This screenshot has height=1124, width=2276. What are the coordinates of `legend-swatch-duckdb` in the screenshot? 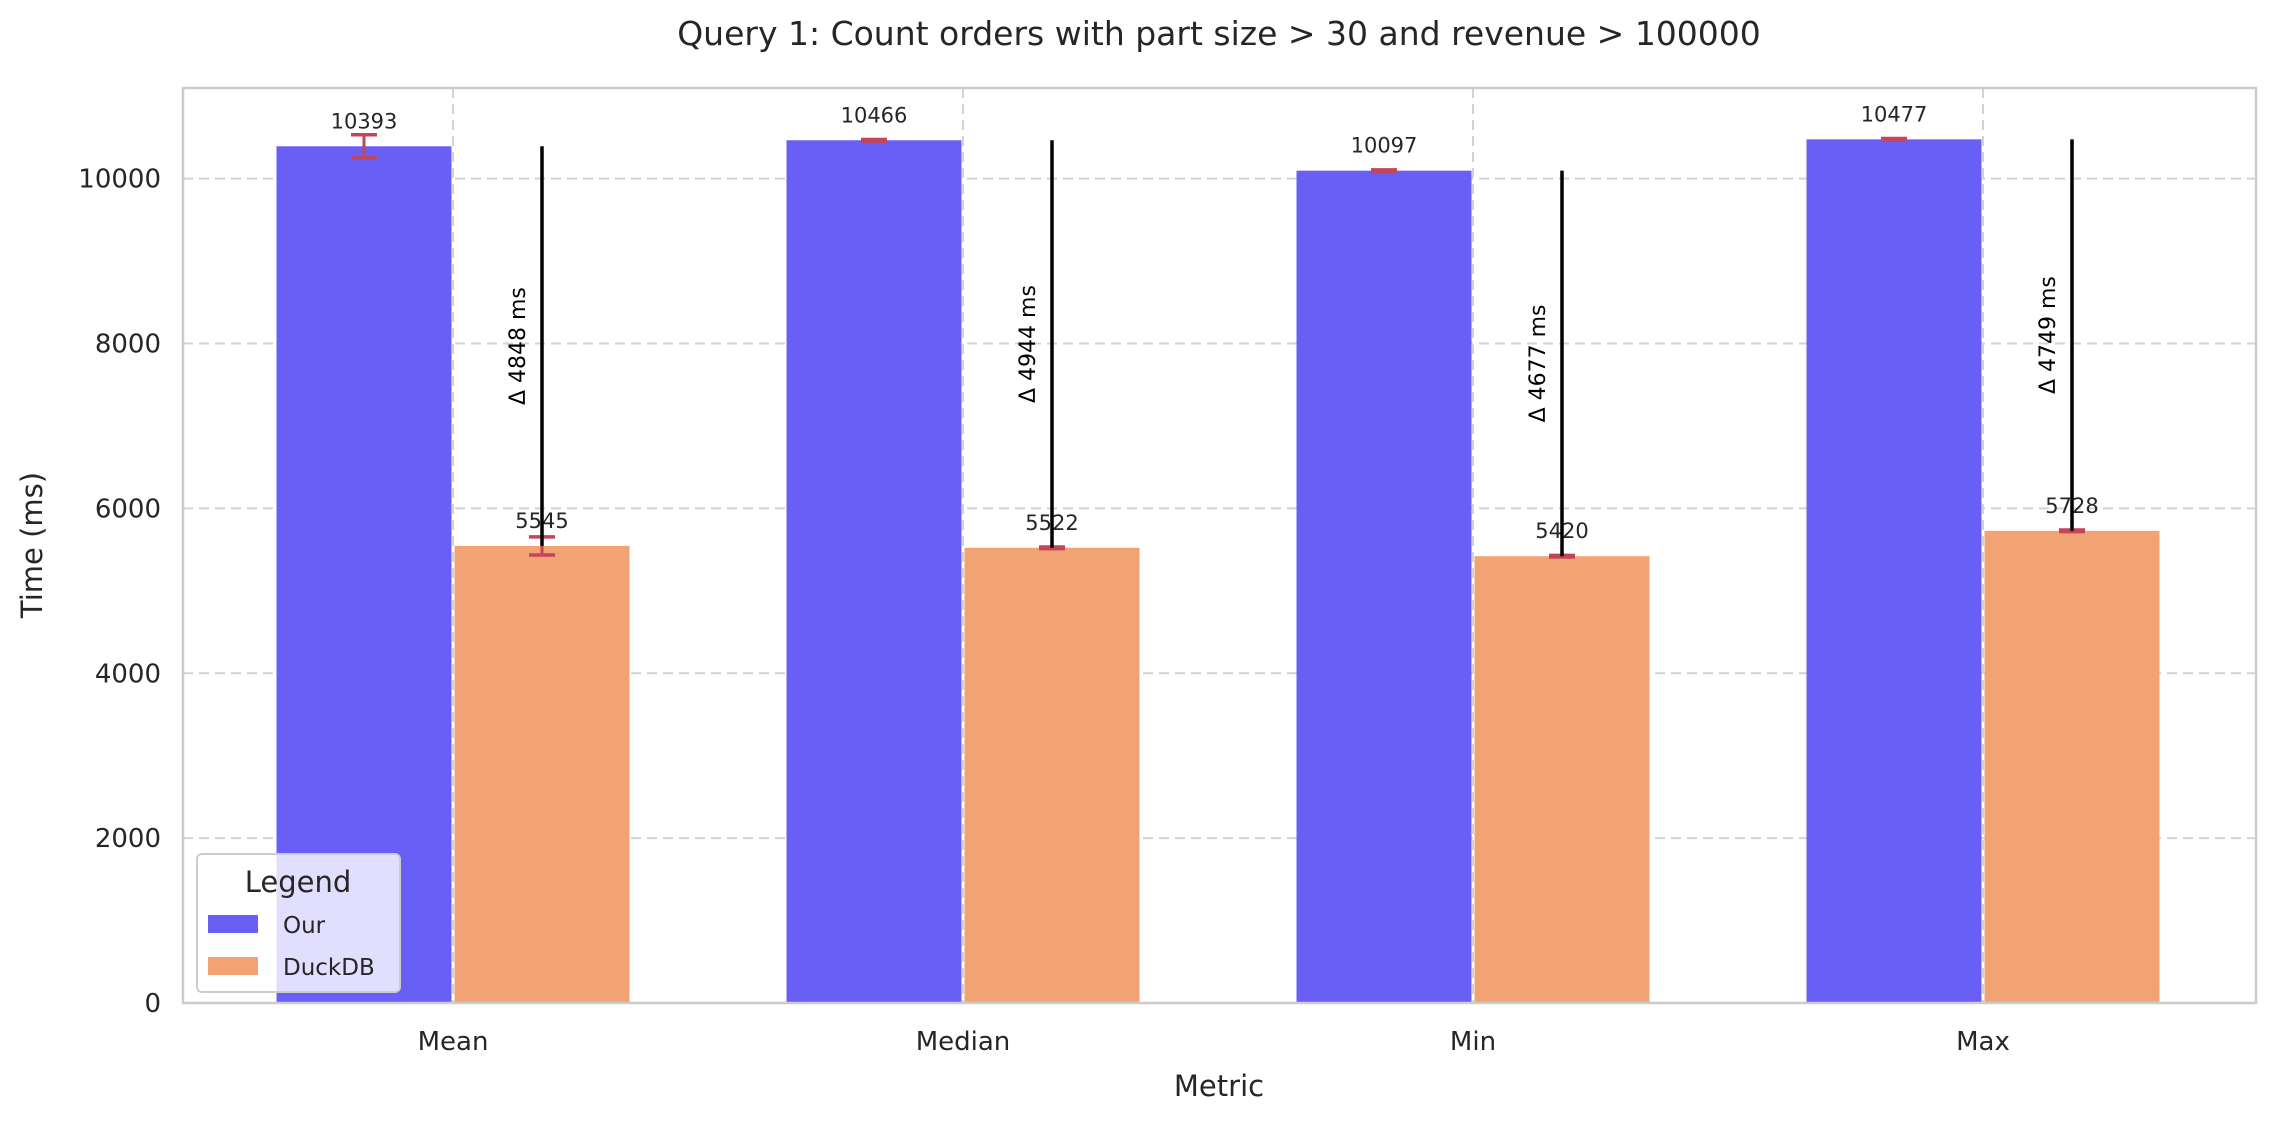 It's located at (233, 966).